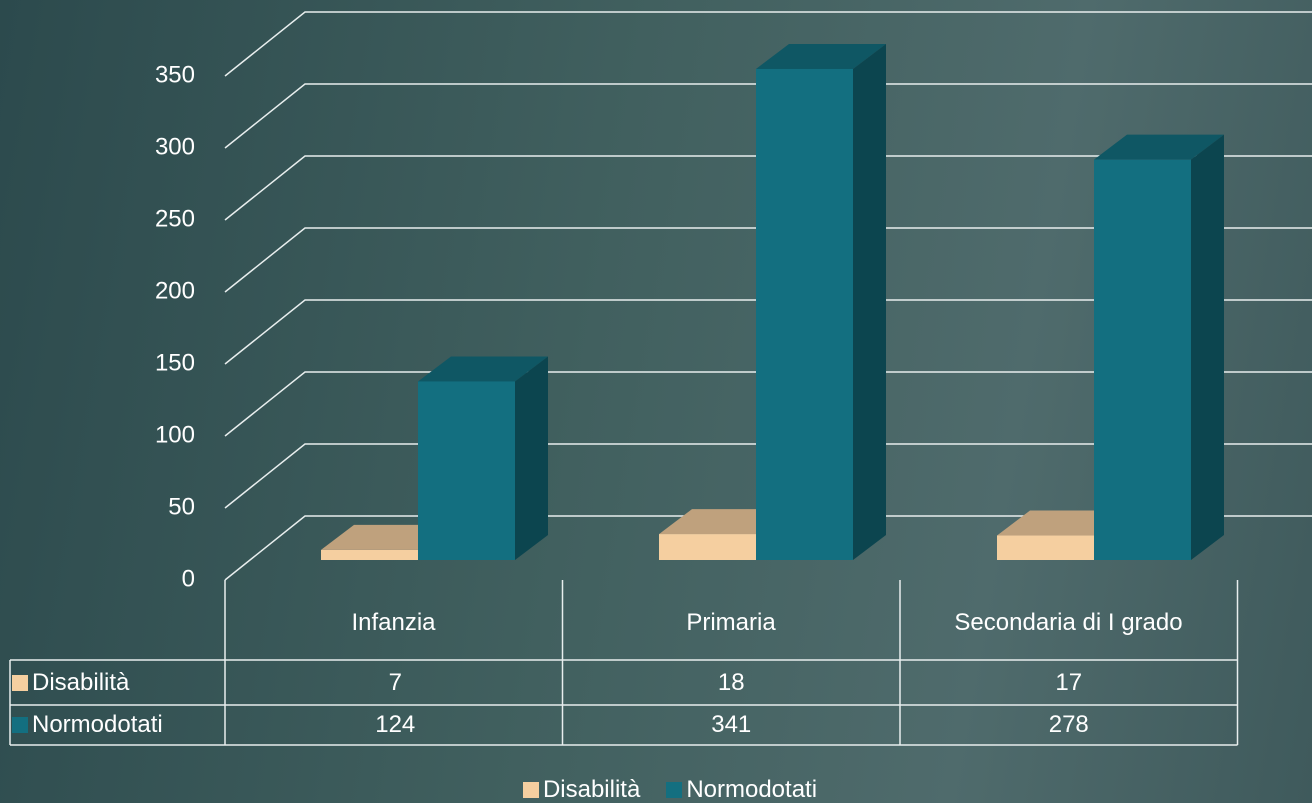 This screenshot has width=1312, height=804. I want to click on table-category: Primaria, so click(731, 622).